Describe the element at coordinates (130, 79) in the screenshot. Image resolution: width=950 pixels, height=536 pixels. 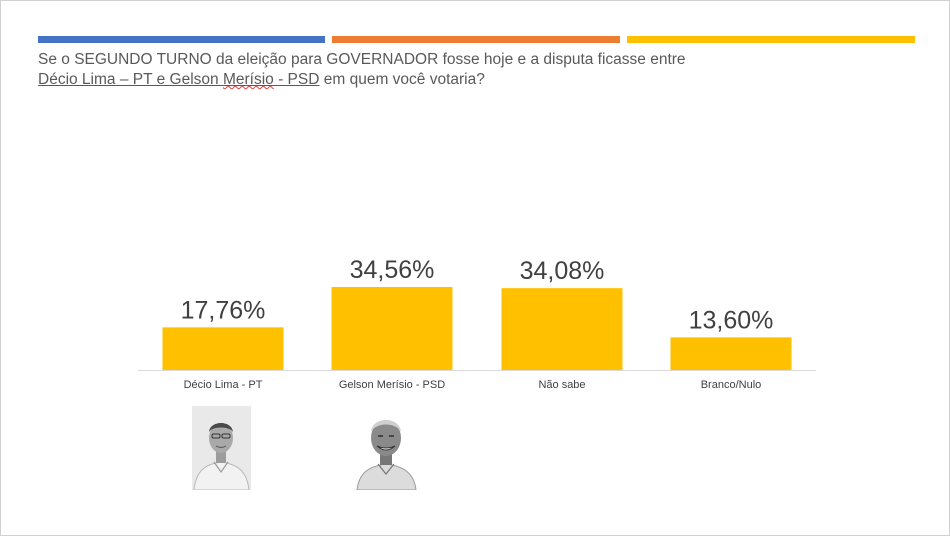
I see `question-candidates-a: Décio Lima – PT e Gelson` at that location.